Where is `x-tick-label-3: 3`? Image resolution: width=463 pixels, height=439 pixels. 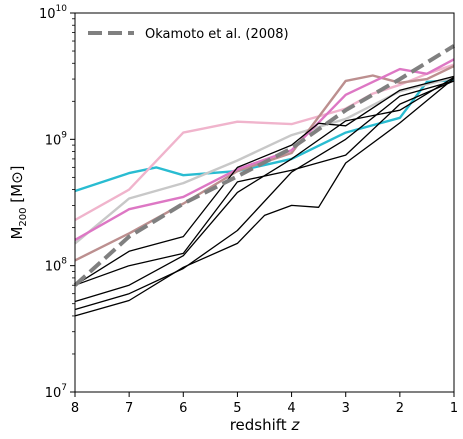
x-tick-label-3: 3 is located at coordinates (346, 408).